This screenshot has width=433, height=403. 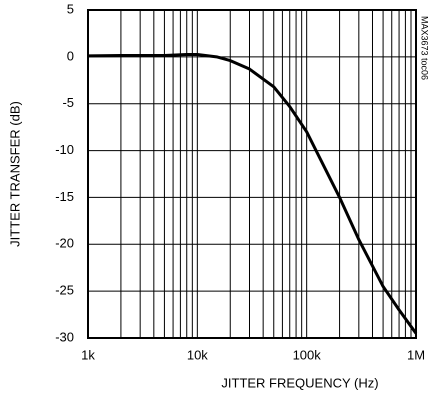 What do you see at coordinates (70, 8) in the screenshot?
I see `y-tick-label: 5` at bounding box center [70, 8].